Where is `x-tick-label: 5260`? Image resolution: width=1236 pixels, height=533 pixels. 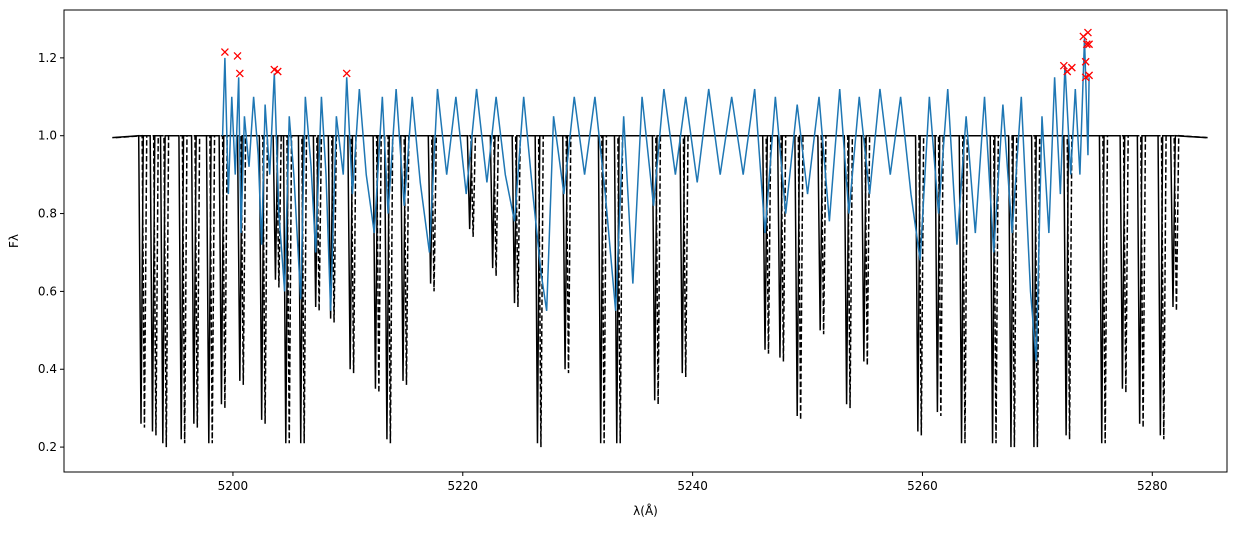 x-tick-label: 5260 is located at coordinates (922, 486).